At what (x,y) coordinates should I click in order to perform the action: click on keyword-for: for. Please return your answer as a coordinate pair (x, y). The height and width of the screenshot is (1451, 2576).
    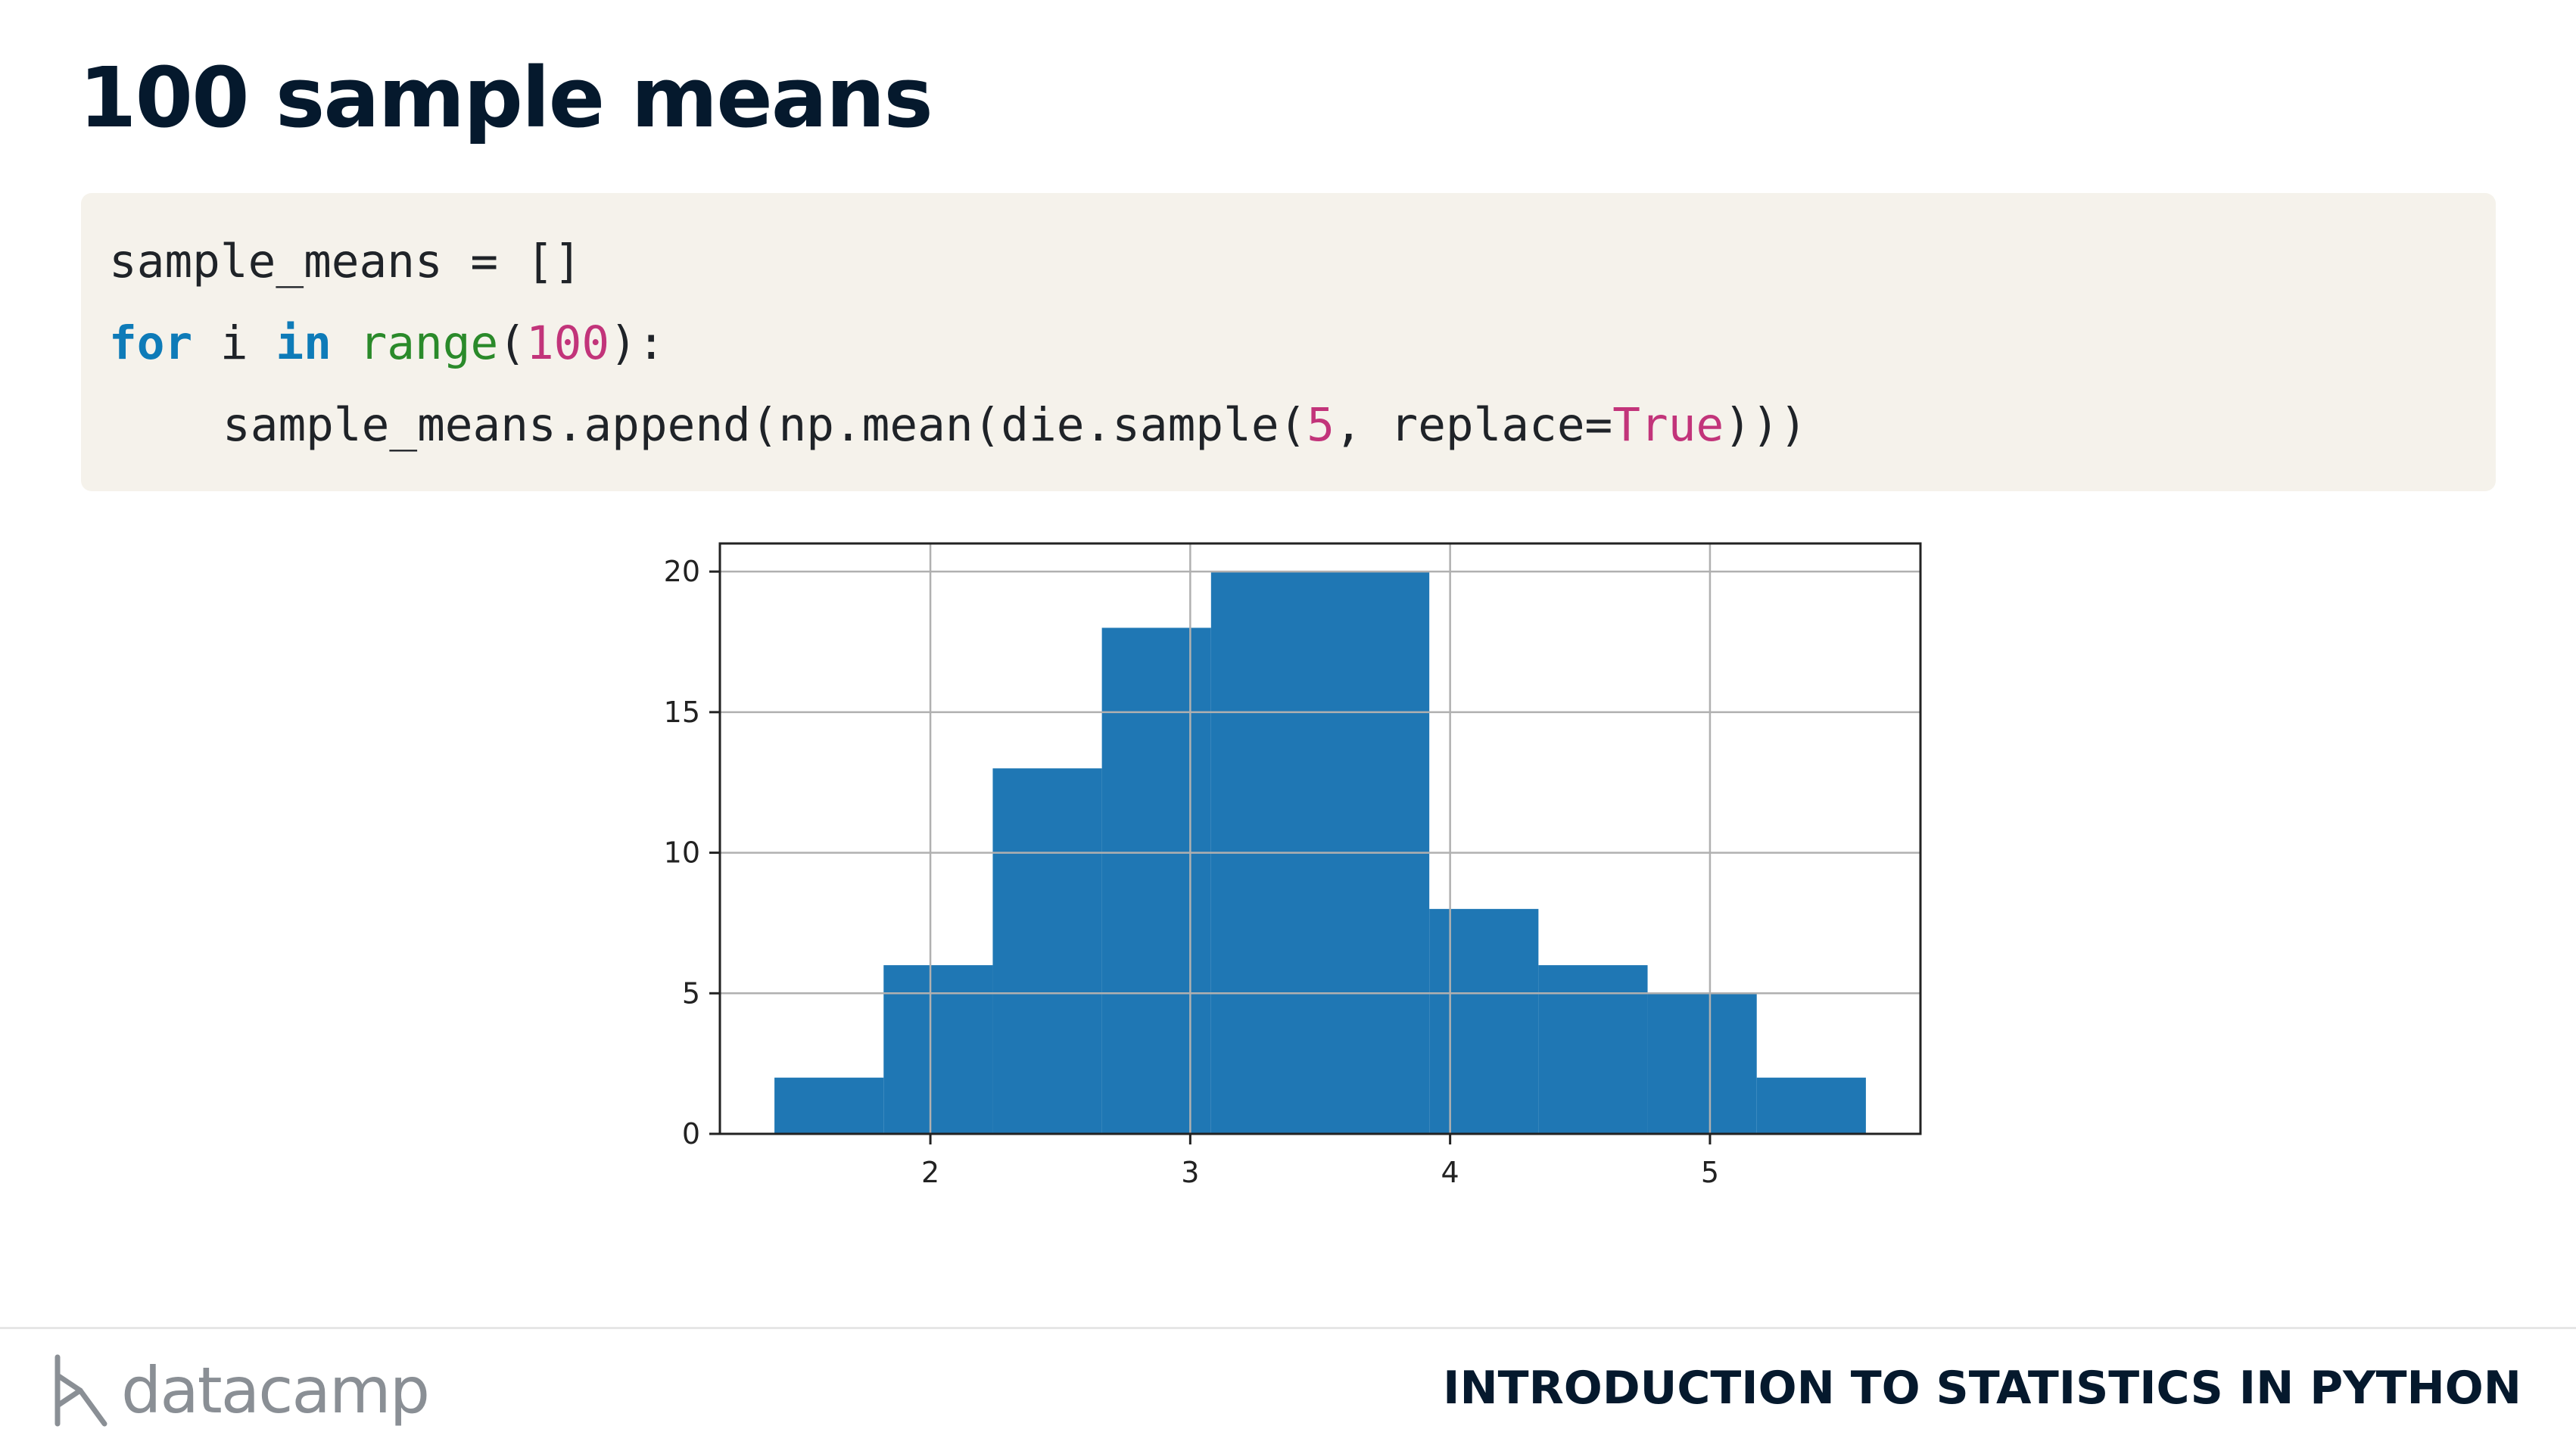
    Looking at the image, I should click on (151, 343).